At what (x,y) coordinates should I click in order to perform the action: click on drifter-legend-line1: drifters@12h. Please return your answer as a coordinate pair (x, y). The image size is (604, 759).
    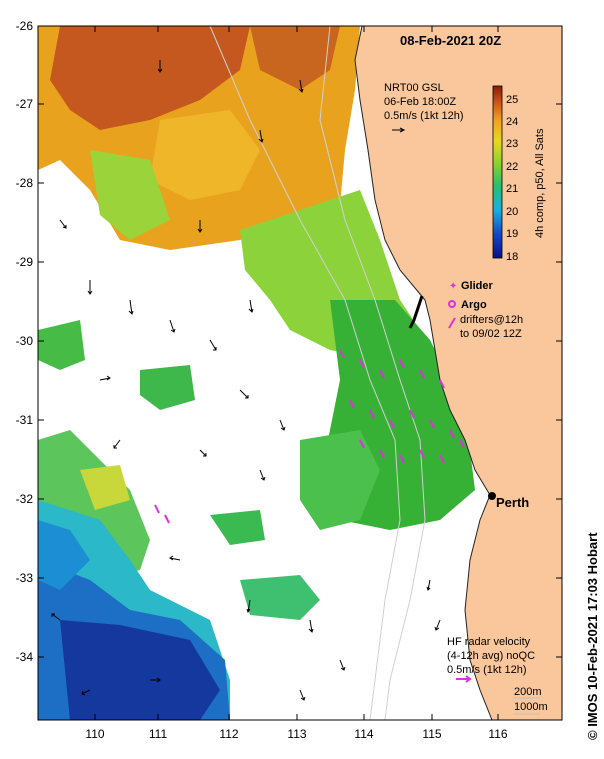
    Looking at the image, I should click on (491, 320).